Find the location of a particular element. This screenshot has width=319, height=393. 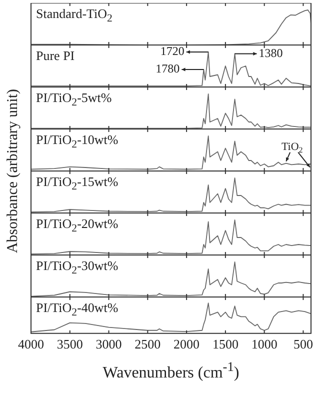

annotation: 1720 is located at coordinates (172, 51).